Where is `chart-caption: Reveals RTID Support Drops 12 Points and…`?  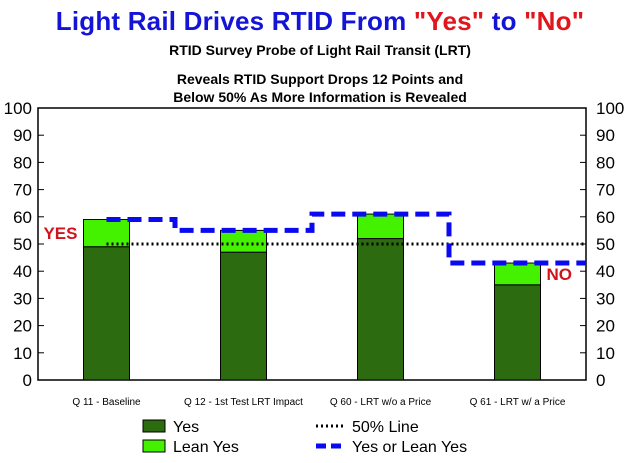
chart-caption: Reveals RTID Support Drops 12 Points and… is located at coordinates (320, 88).